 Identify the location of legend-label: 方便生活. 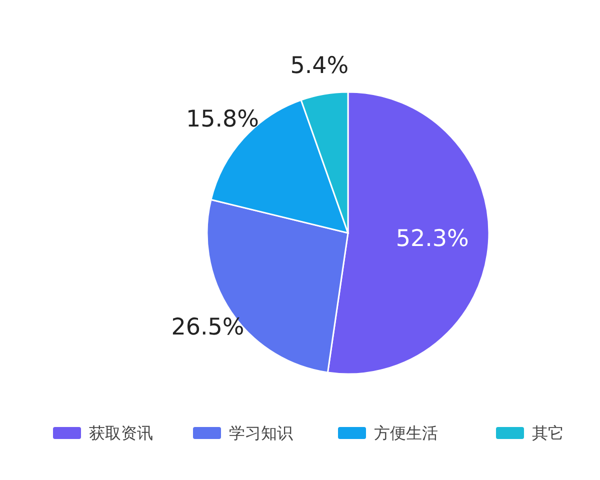
(406, 433).